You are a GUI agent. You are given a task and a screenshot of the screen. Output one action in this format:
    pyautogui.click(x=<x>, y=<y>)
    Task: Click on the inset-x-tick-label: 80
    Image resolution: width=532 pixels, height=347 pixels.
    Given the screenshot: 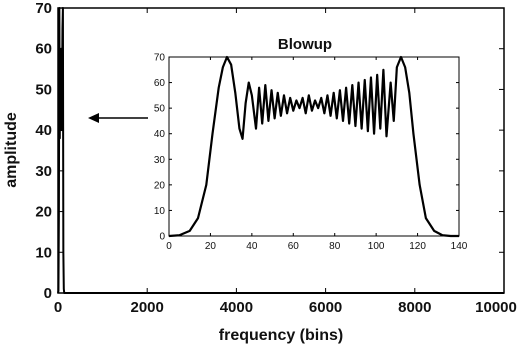 What is the action you would take?
    pyautogui.click(x=335, y=246)
    